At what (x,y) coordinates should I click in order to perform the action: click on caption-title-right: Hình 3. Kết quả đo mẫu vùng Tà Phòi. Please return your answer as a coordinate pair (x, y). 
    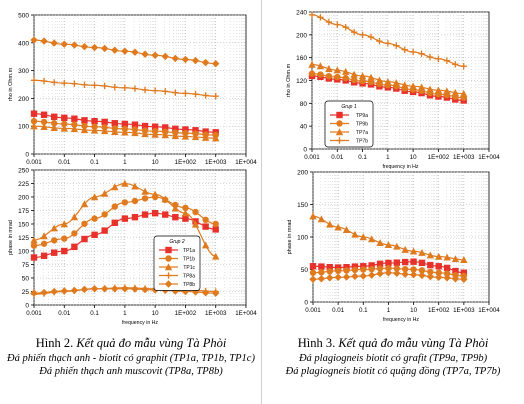
    Looking at the image, I should click on (393, 344).